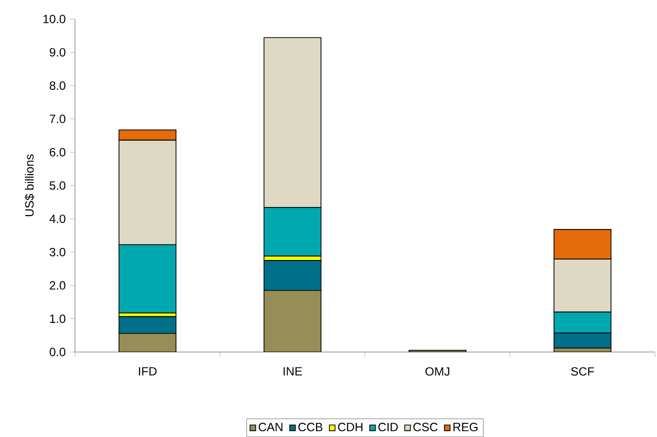  I want to click on y-tick-label: 10.0, so click(54, 19).